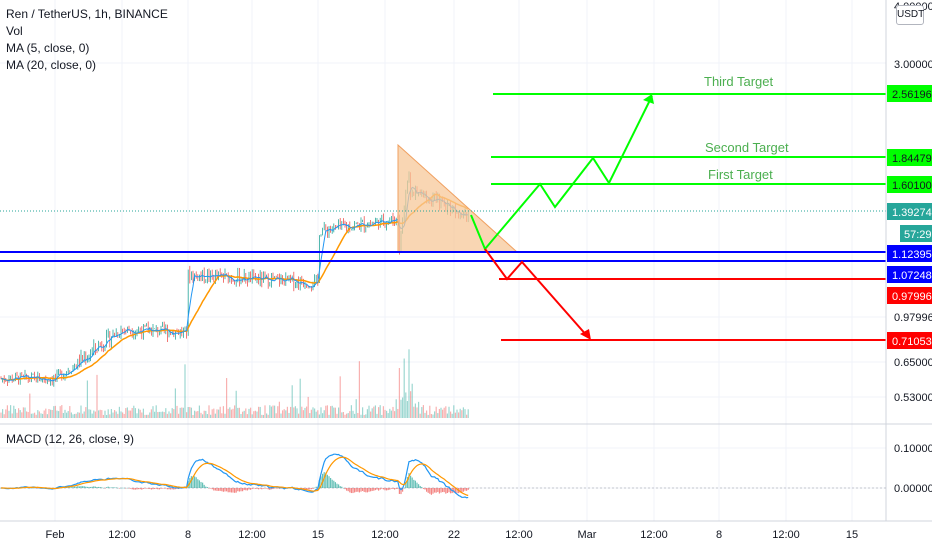 Image resolution: width=932 pixels, height=550 pixels. What do you see at coordinates (561, 173) in the screenshot?
I see `bullish-projection-path` at bounding box center [561, 173].